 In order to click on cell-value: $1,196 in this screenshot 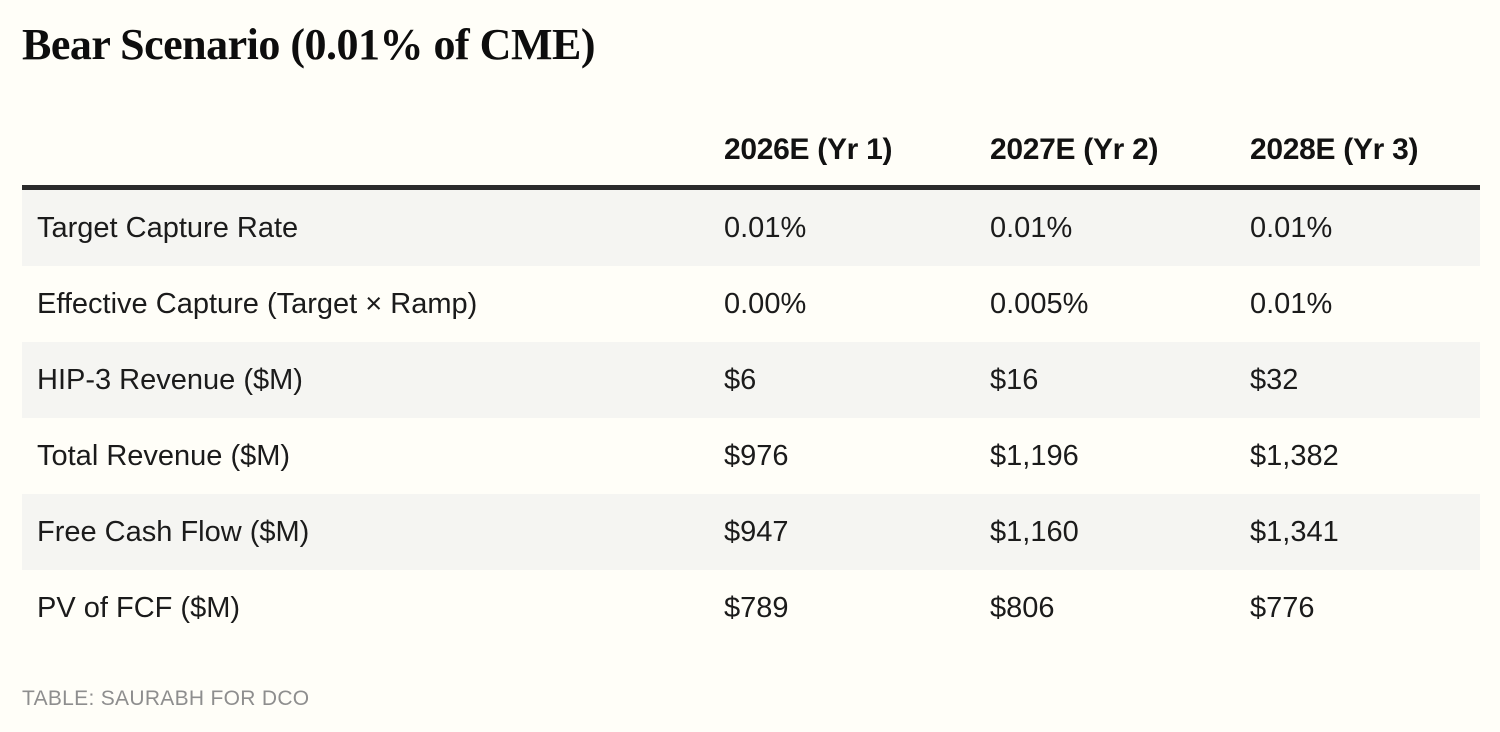, I will do `click(1034, 456)`.